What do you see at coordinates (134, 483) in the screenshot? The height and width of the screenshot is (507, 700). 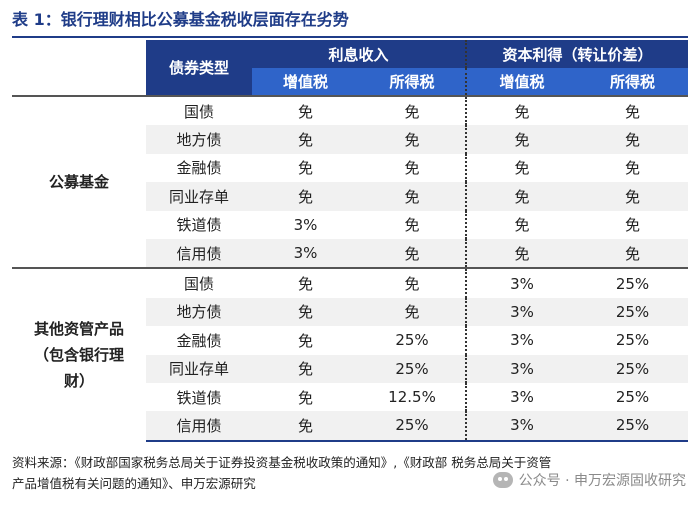 I see `source-line: 产品增值税有关问题的通知》、申万宏源研究` at bounding box center [134, 483].